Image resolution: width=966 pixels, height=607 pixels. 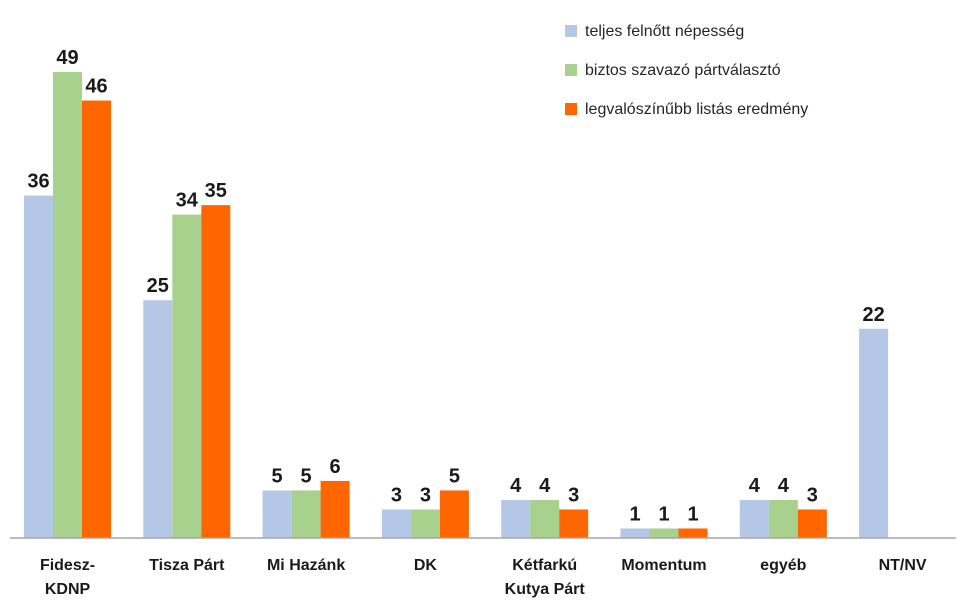 What do you see at coordinates (67, 58) in the screenshot?
I see `value-label-s1-c0: 49` at bounding box center [67, 58].